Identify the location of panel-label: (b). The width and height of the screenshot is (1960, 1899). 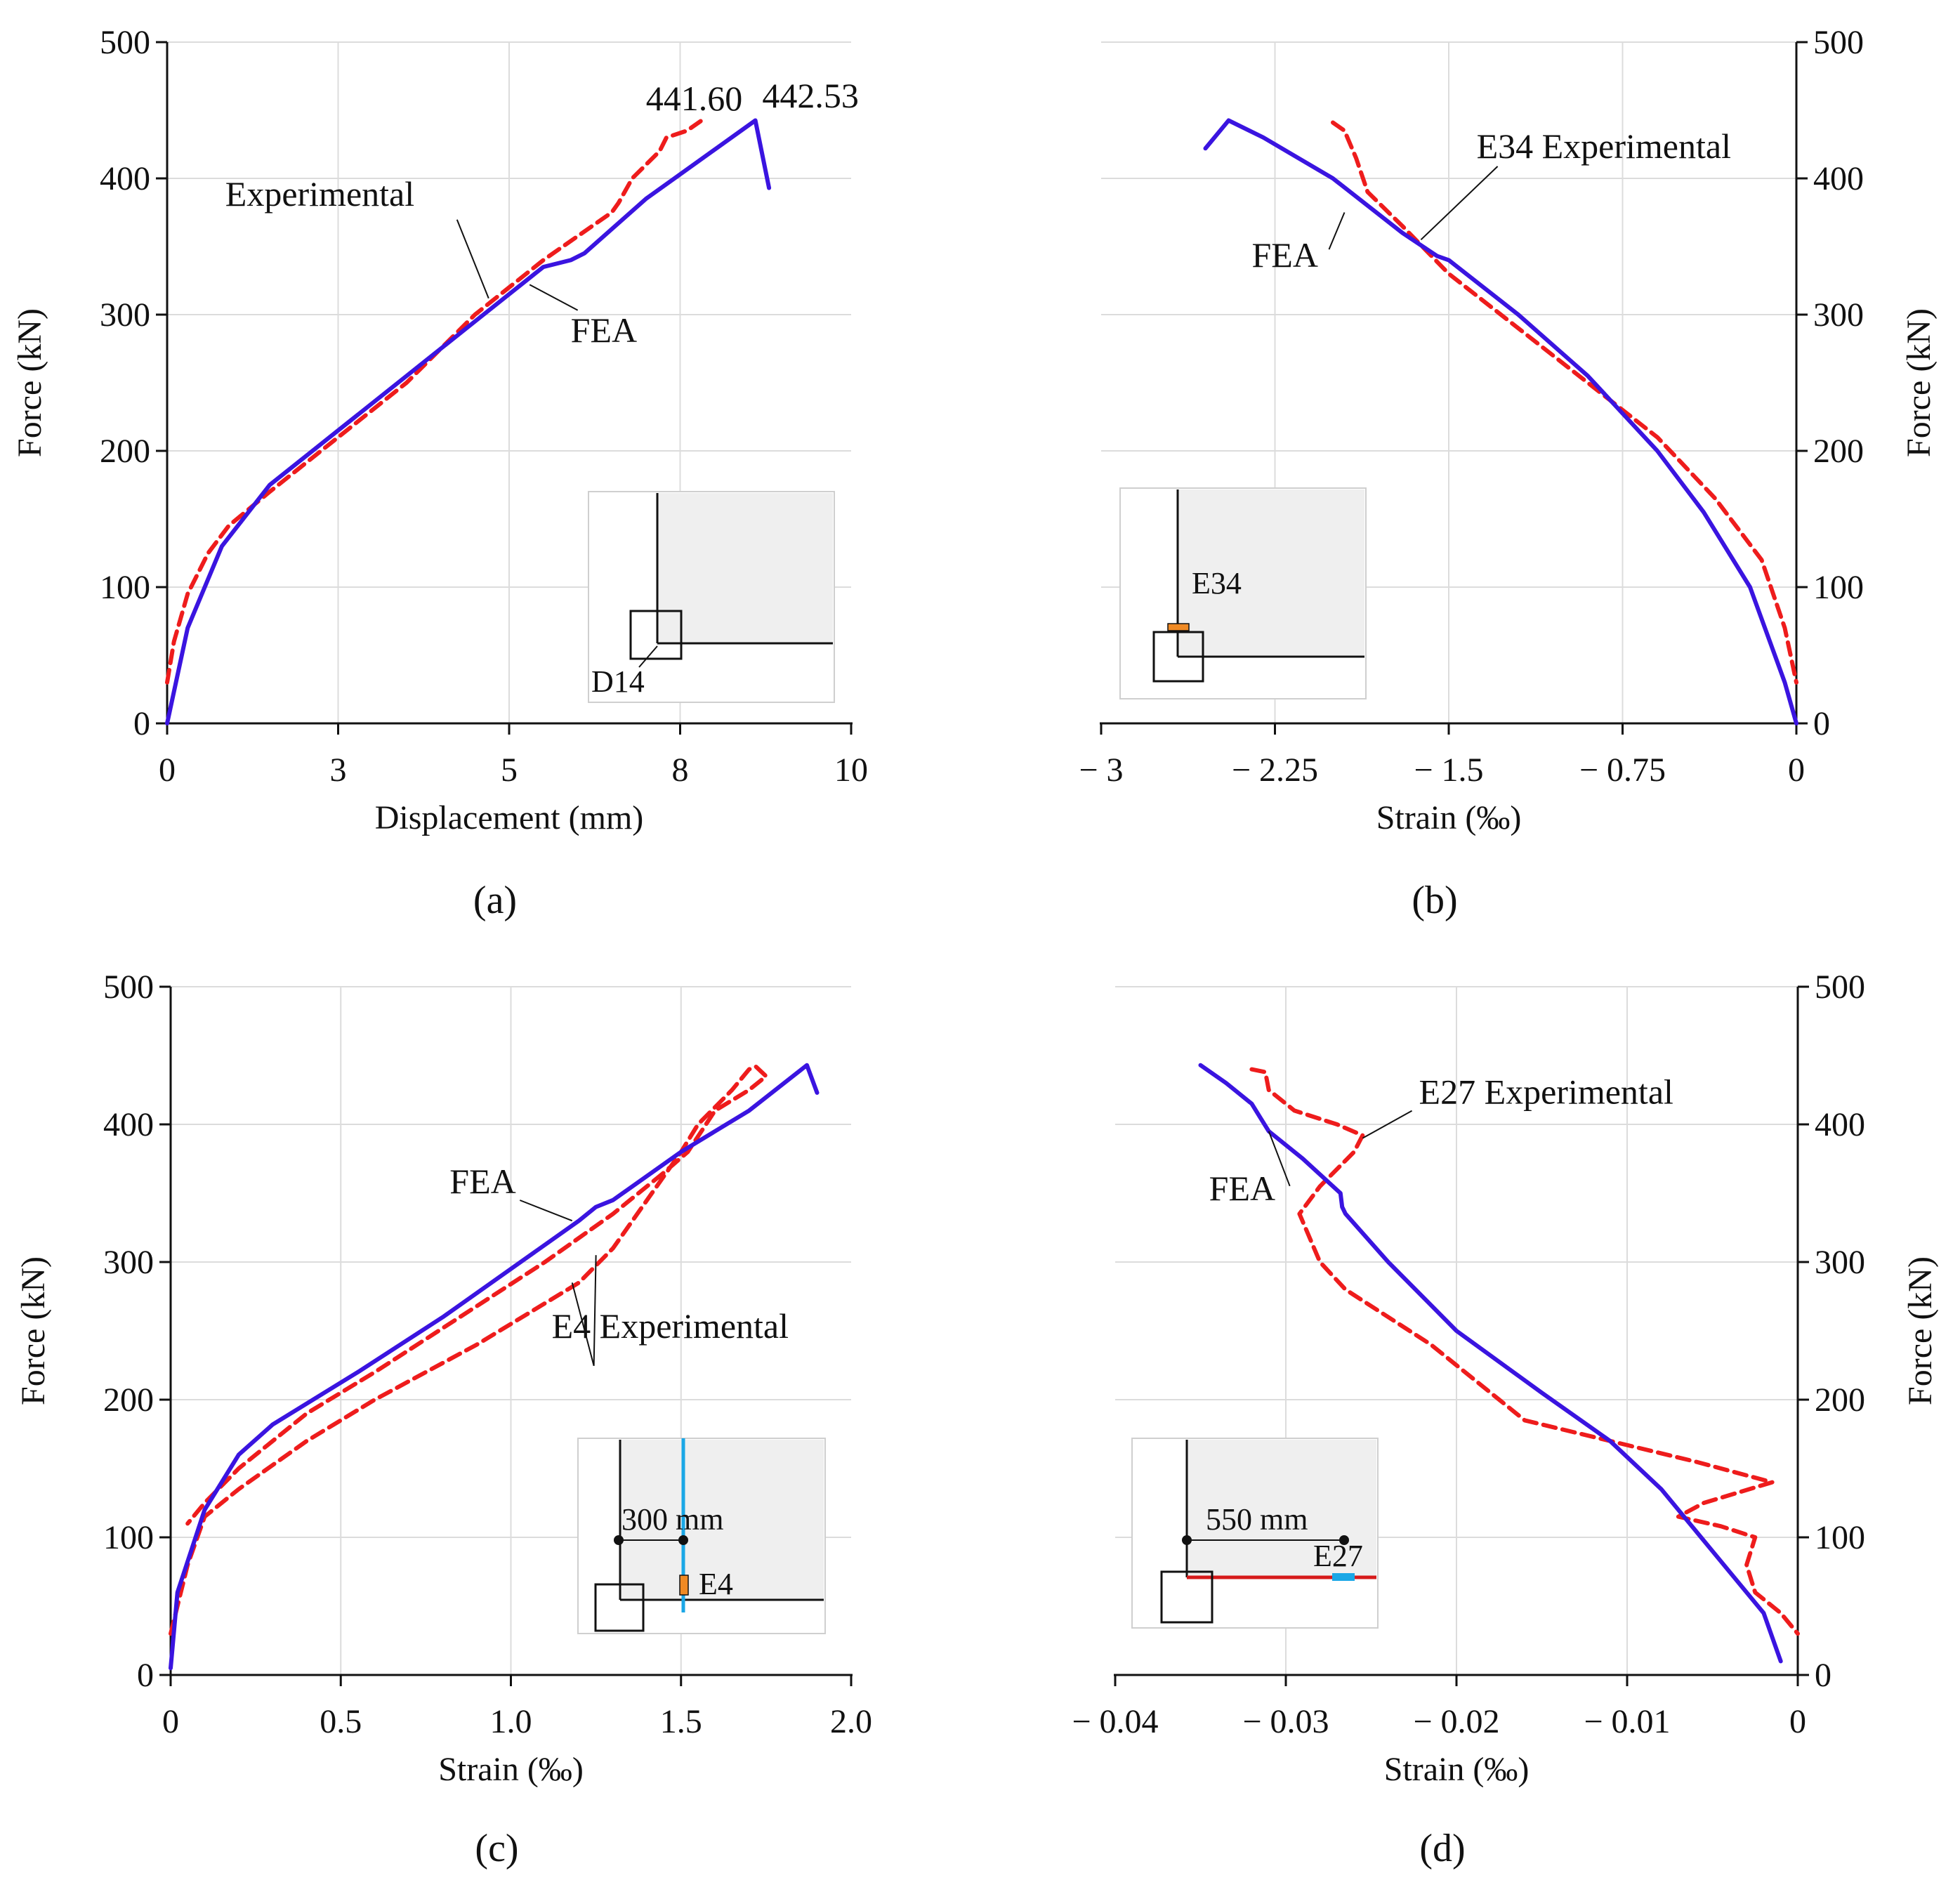
(1434, 900).